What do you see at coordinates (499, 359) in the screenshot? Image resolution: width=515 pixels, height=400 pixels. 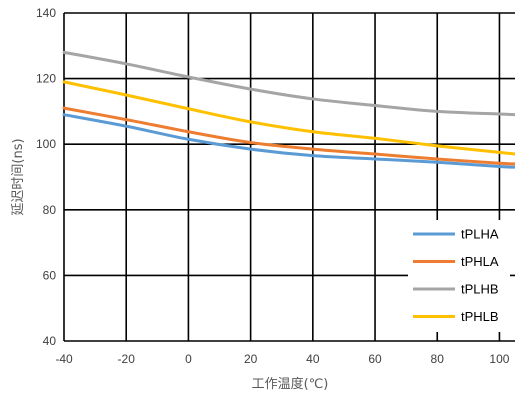 I see `x-tick-label: 100` at bounding box center [499, 359].